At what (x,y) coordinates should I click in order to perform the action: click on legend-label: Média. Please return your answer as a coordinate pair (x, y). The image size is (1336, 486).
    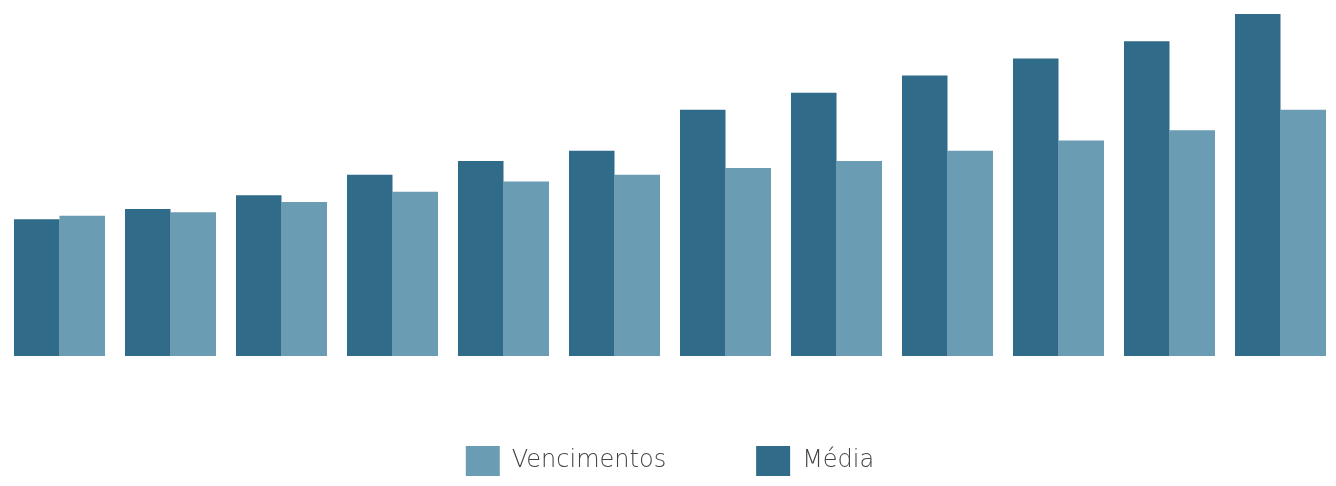
    Looking at the image, I should click on (838, 459).